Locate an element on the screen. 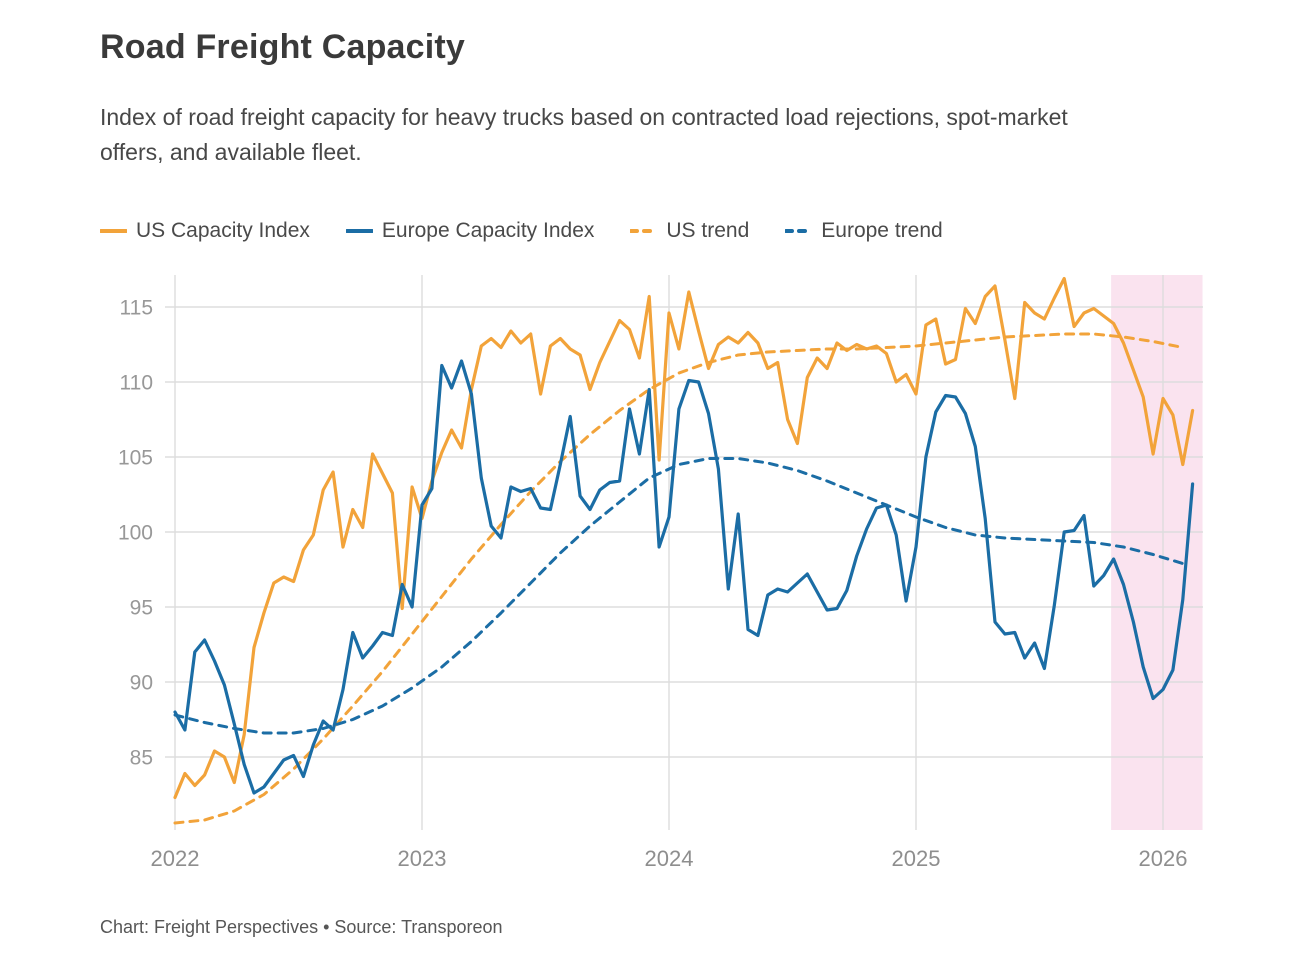  legend-item-europe-trend: Europe trend is located at coordinates (864, 231).